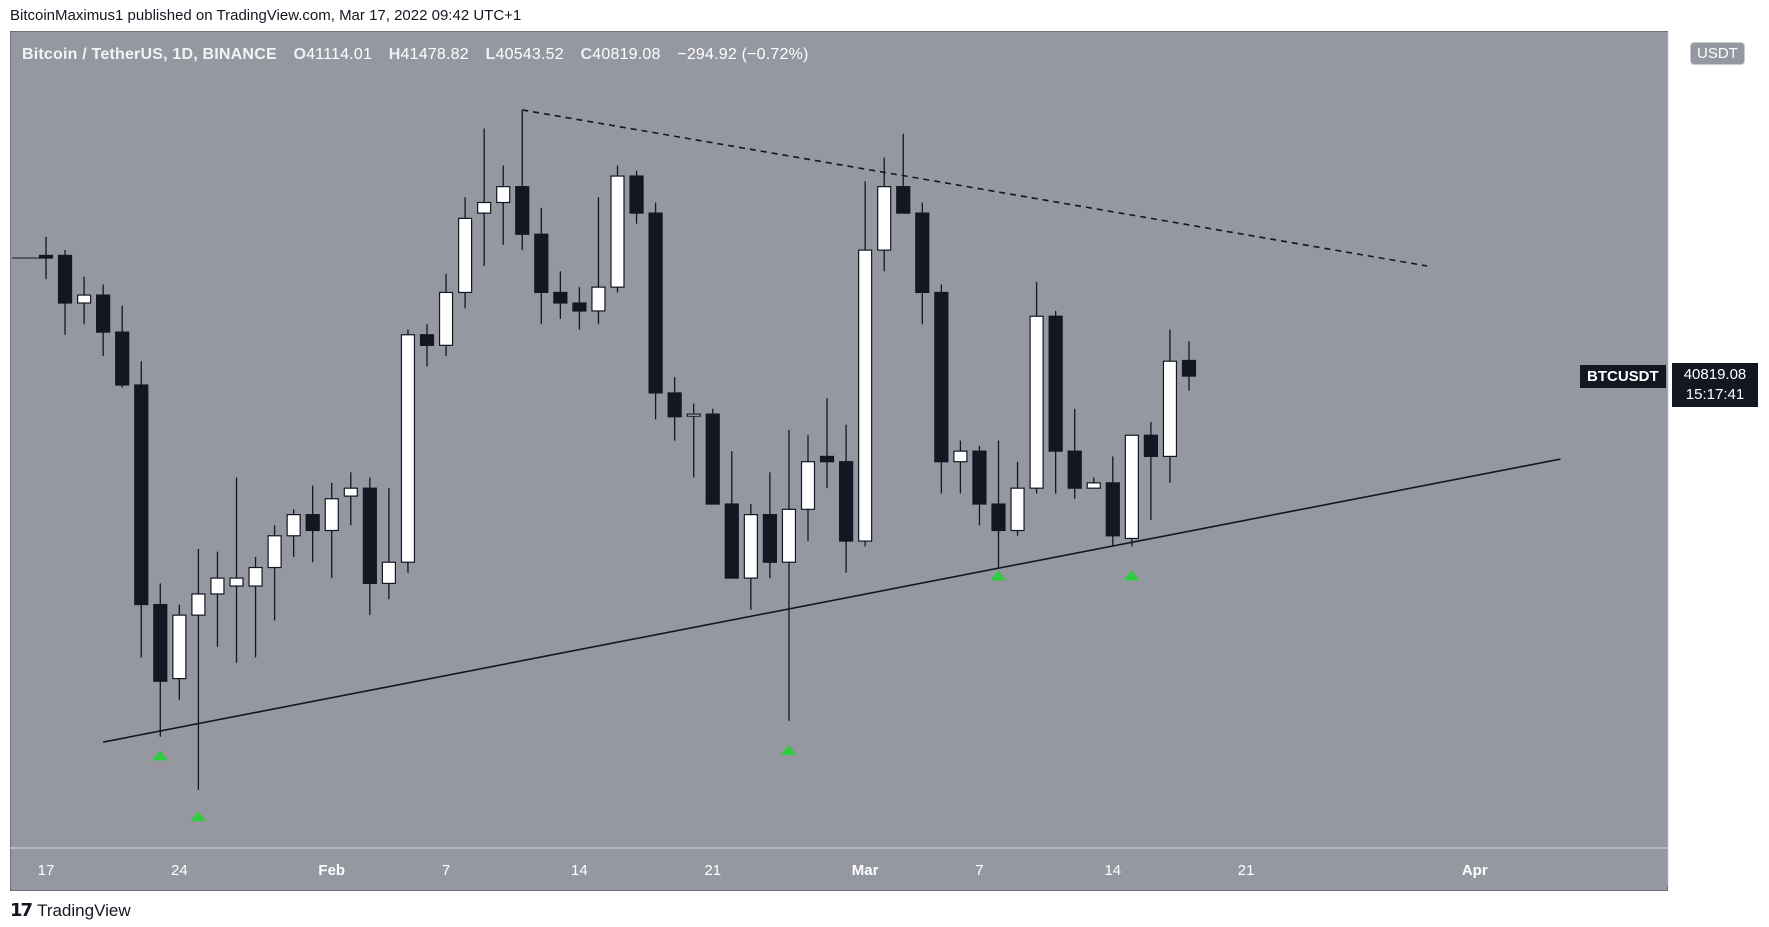 The height and width of the screenshot is (927, 1769). I want to click on last-price-tag: 40819.08 15:17:41, so click(1715, 385).